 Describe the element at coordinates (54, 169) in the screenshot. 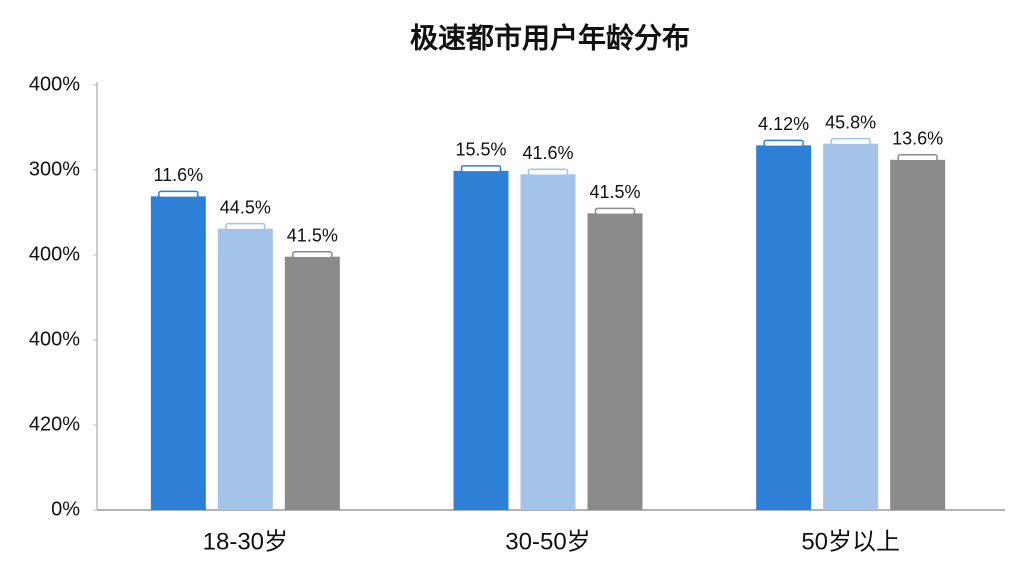

I see `y-tick-label: 300%` at that location.